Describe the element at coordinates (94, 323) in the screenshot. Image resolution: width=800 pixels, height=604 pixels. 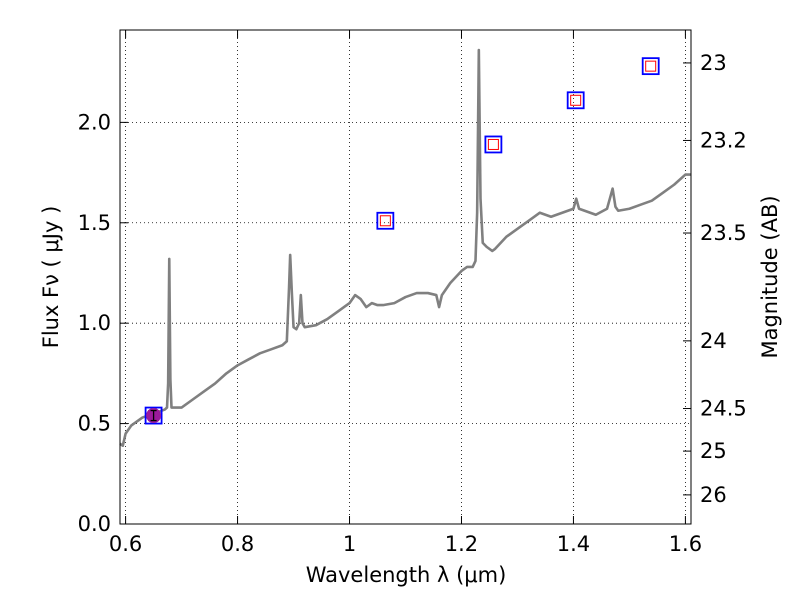
I see `y-tick-label: 1.0` at that location.